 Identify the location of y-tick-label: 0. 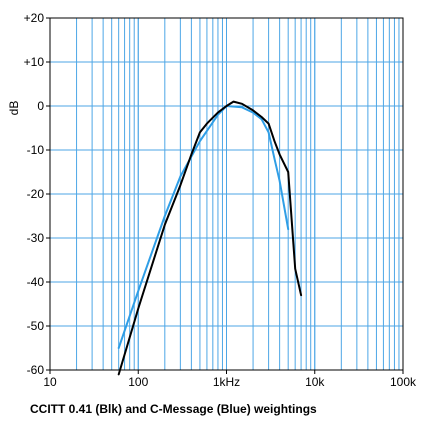
(40, 106).